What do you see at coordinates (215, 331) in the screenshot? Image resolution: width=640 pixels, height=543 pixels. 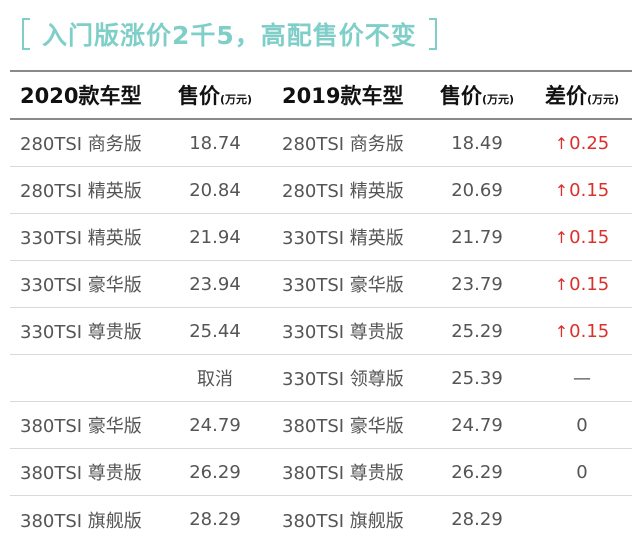 I see `price-2020-cell: 25.44` at bounding box center [215, 331].